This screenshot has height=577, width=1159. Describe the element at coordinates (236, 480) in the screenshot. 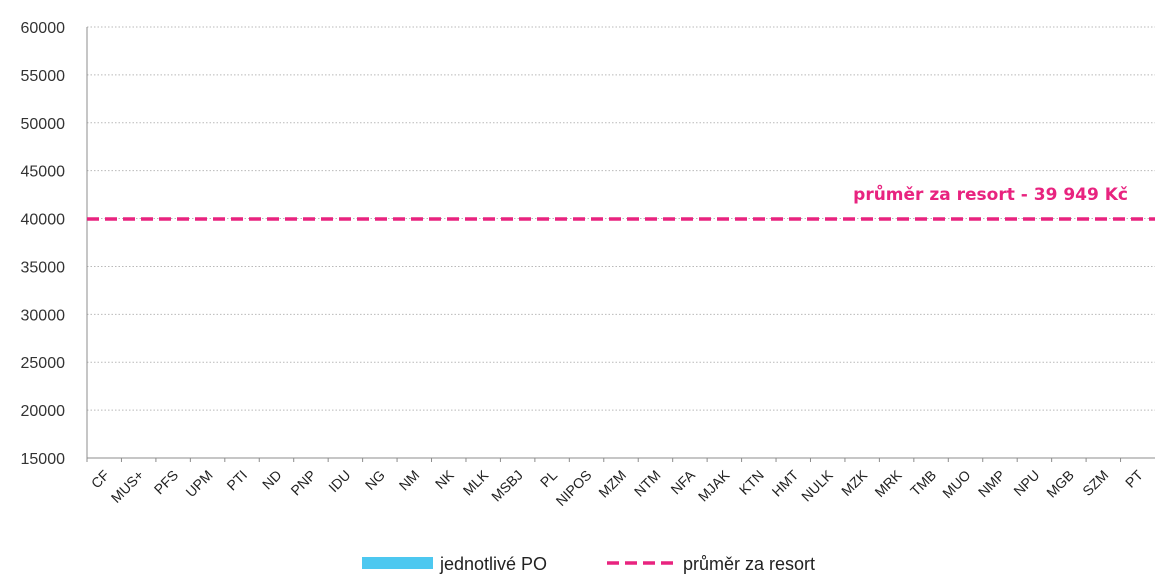

I see `x-tick-label: PTI` at that location.